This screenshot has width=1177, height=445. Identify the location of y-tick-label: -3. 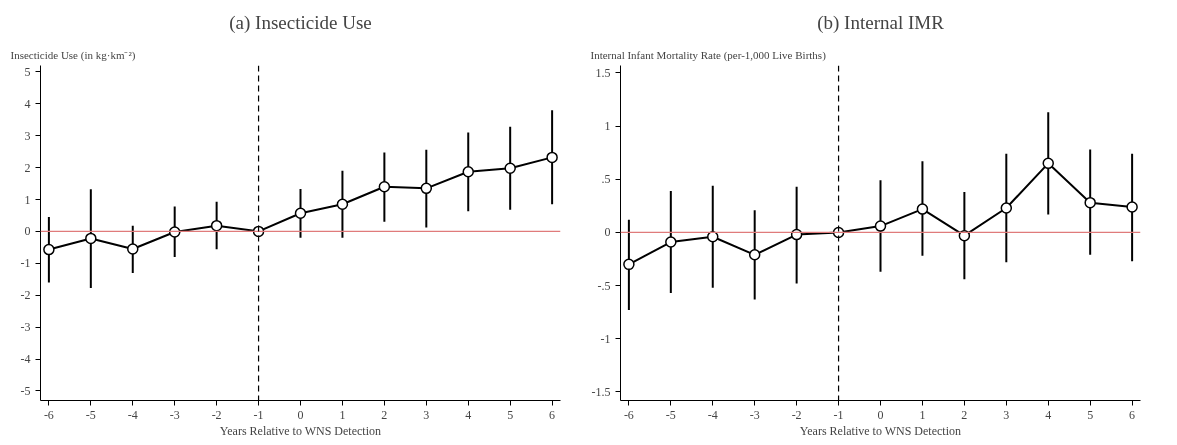
(25, 327).